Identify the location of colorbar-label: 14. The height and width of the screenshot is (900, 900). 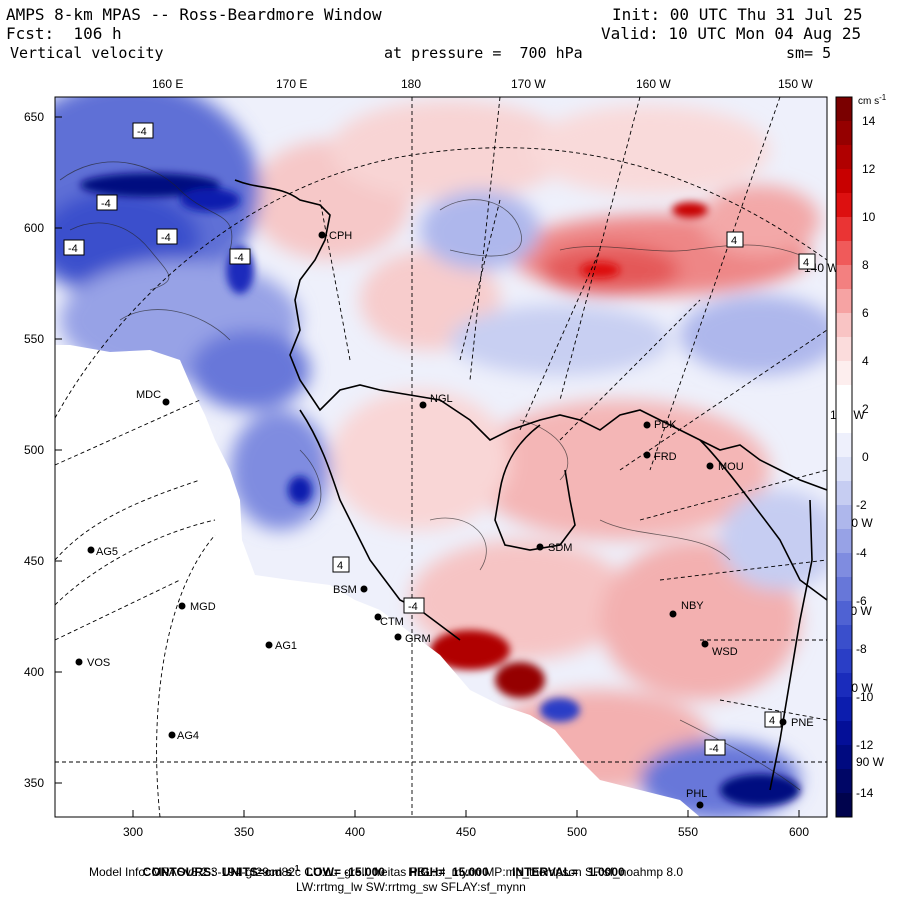
(869, 121).